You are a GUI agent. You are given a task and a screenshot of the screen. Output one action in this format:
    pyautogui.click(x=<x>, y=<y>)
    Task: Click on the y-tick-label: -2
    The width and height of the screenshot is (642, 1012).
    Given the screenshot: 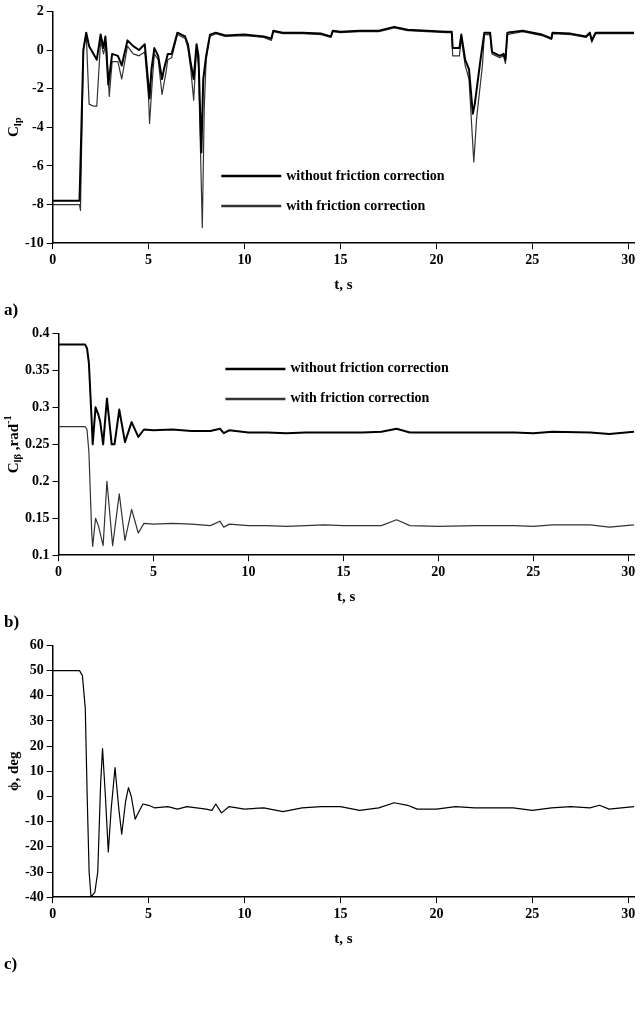 What is the action you would take?
    pyautogui.click(x=37, y=88)
    